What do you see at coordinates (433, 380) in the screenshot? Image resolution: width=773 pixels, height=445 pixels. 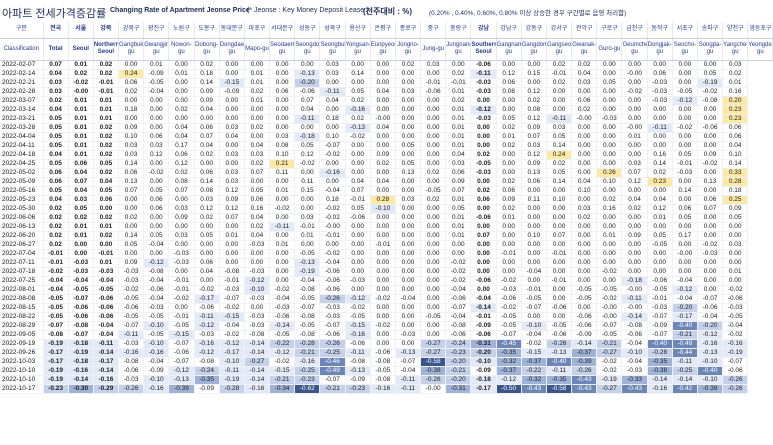 I see `rate-cell: -0.26` at bounding box center [433, 380].